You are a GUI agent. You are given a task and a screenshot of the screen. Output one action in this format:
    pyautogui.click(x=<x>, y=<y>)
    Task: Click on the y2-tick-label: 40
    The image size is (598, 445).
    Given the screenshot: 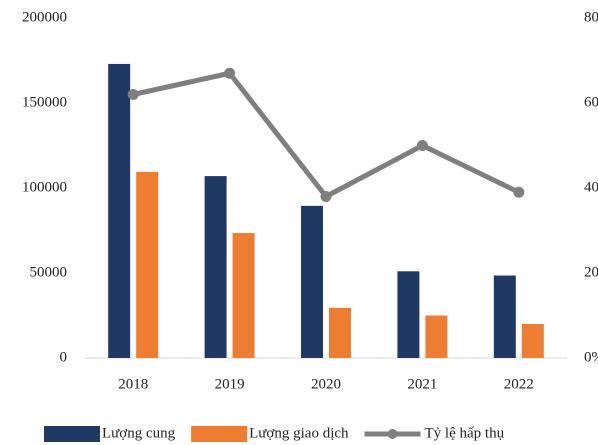 What is the action you would take?
    pyautogui.click(x=591, y=187)
    